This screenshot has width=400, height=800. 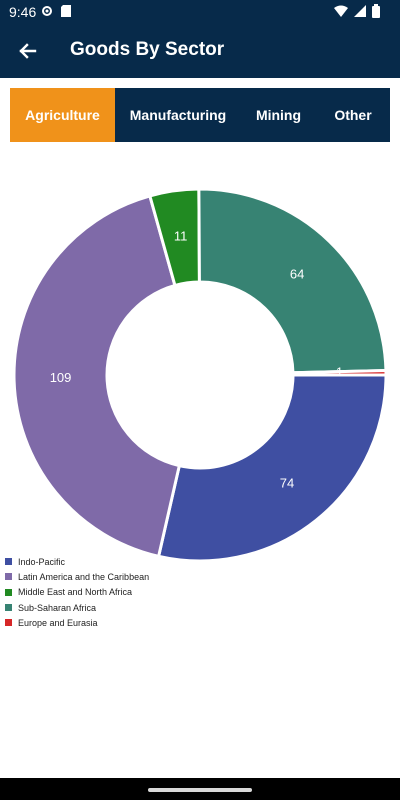 I want to click on system-nav-bar, so click(x=200, y=789).